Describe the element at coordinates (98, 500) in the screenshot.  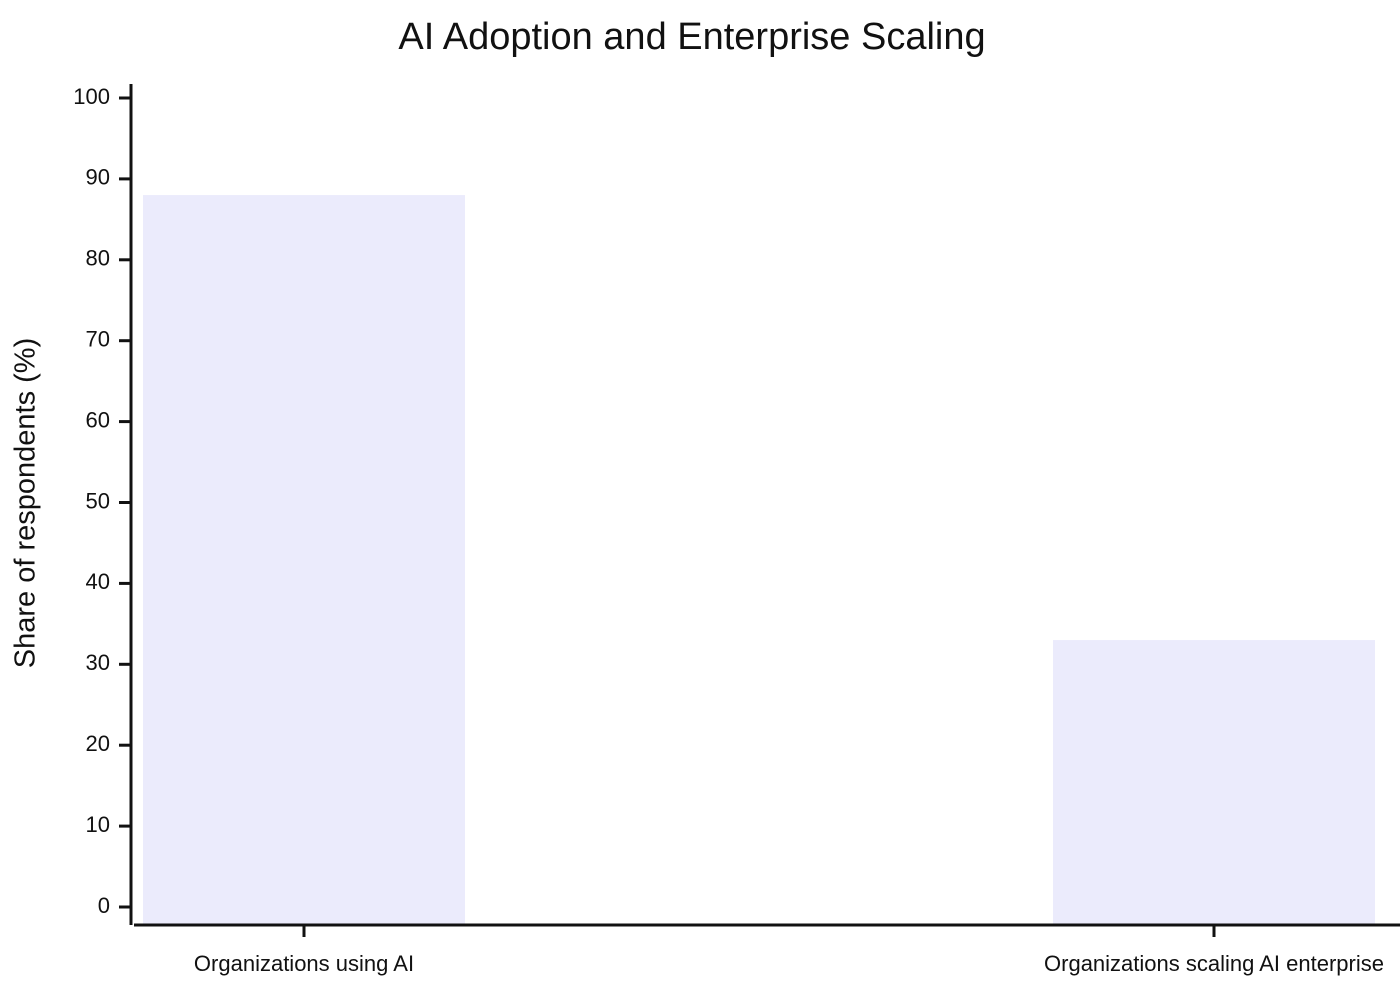
I see `y-tick-label: 50` at that location.